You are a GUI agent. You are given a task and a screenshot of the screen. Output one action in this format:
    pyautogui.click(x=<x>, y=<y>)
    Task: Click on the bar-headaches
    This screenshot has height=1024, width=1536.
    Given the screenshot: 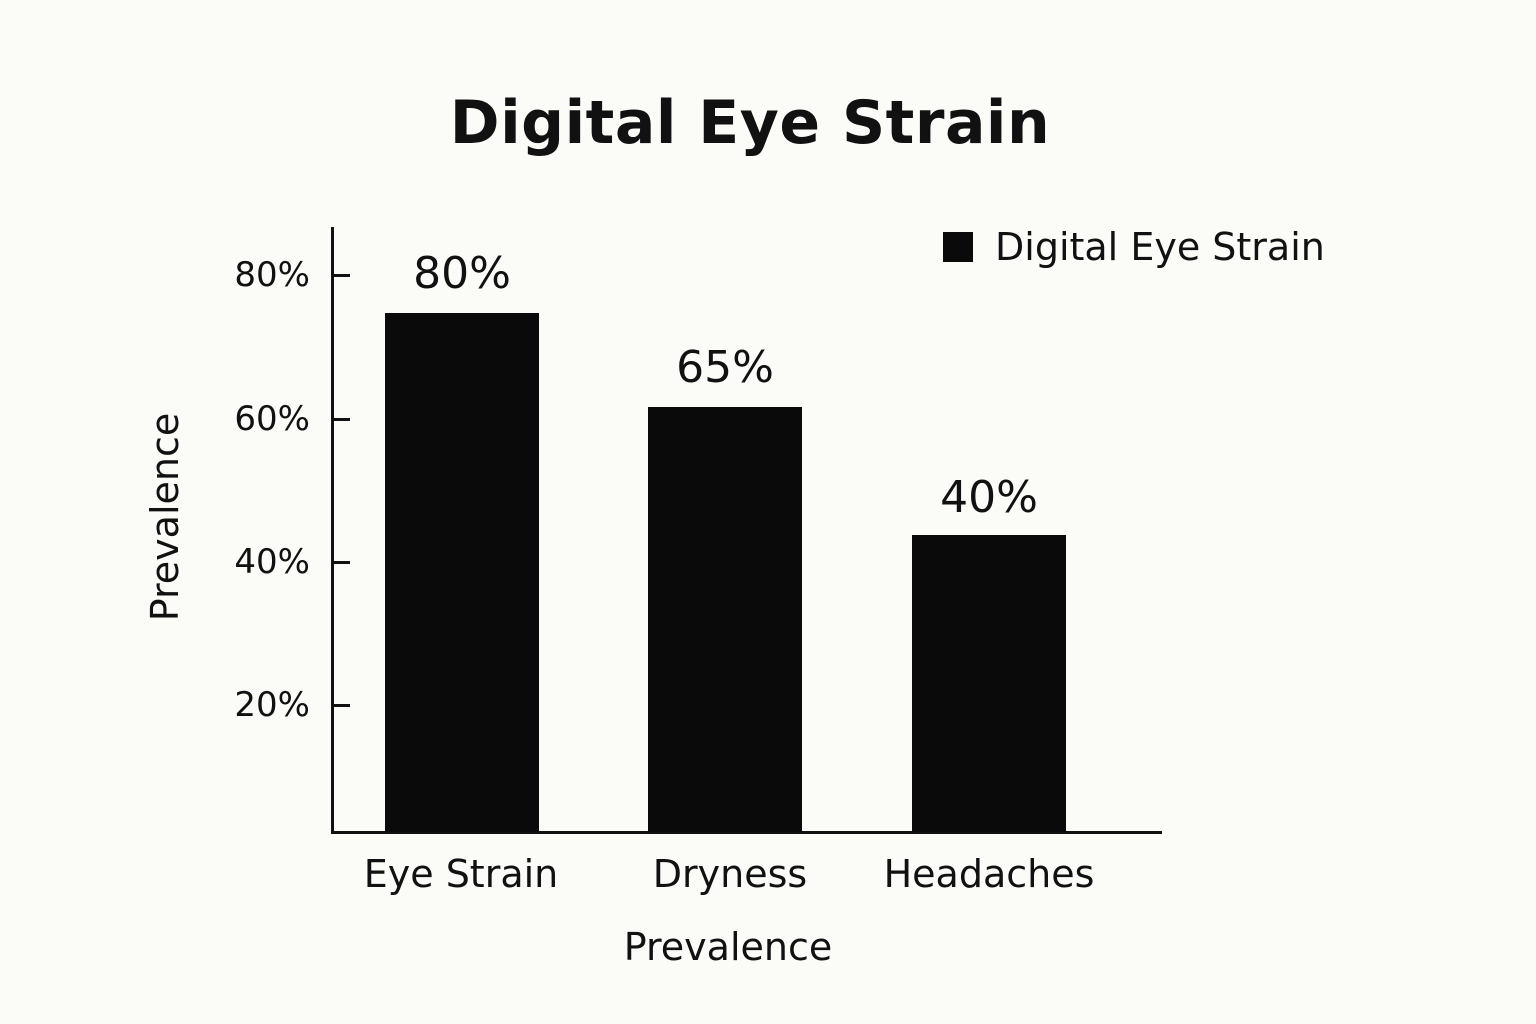 What is the action you would take?
    pyautogui.click(x=989, y=683)
    